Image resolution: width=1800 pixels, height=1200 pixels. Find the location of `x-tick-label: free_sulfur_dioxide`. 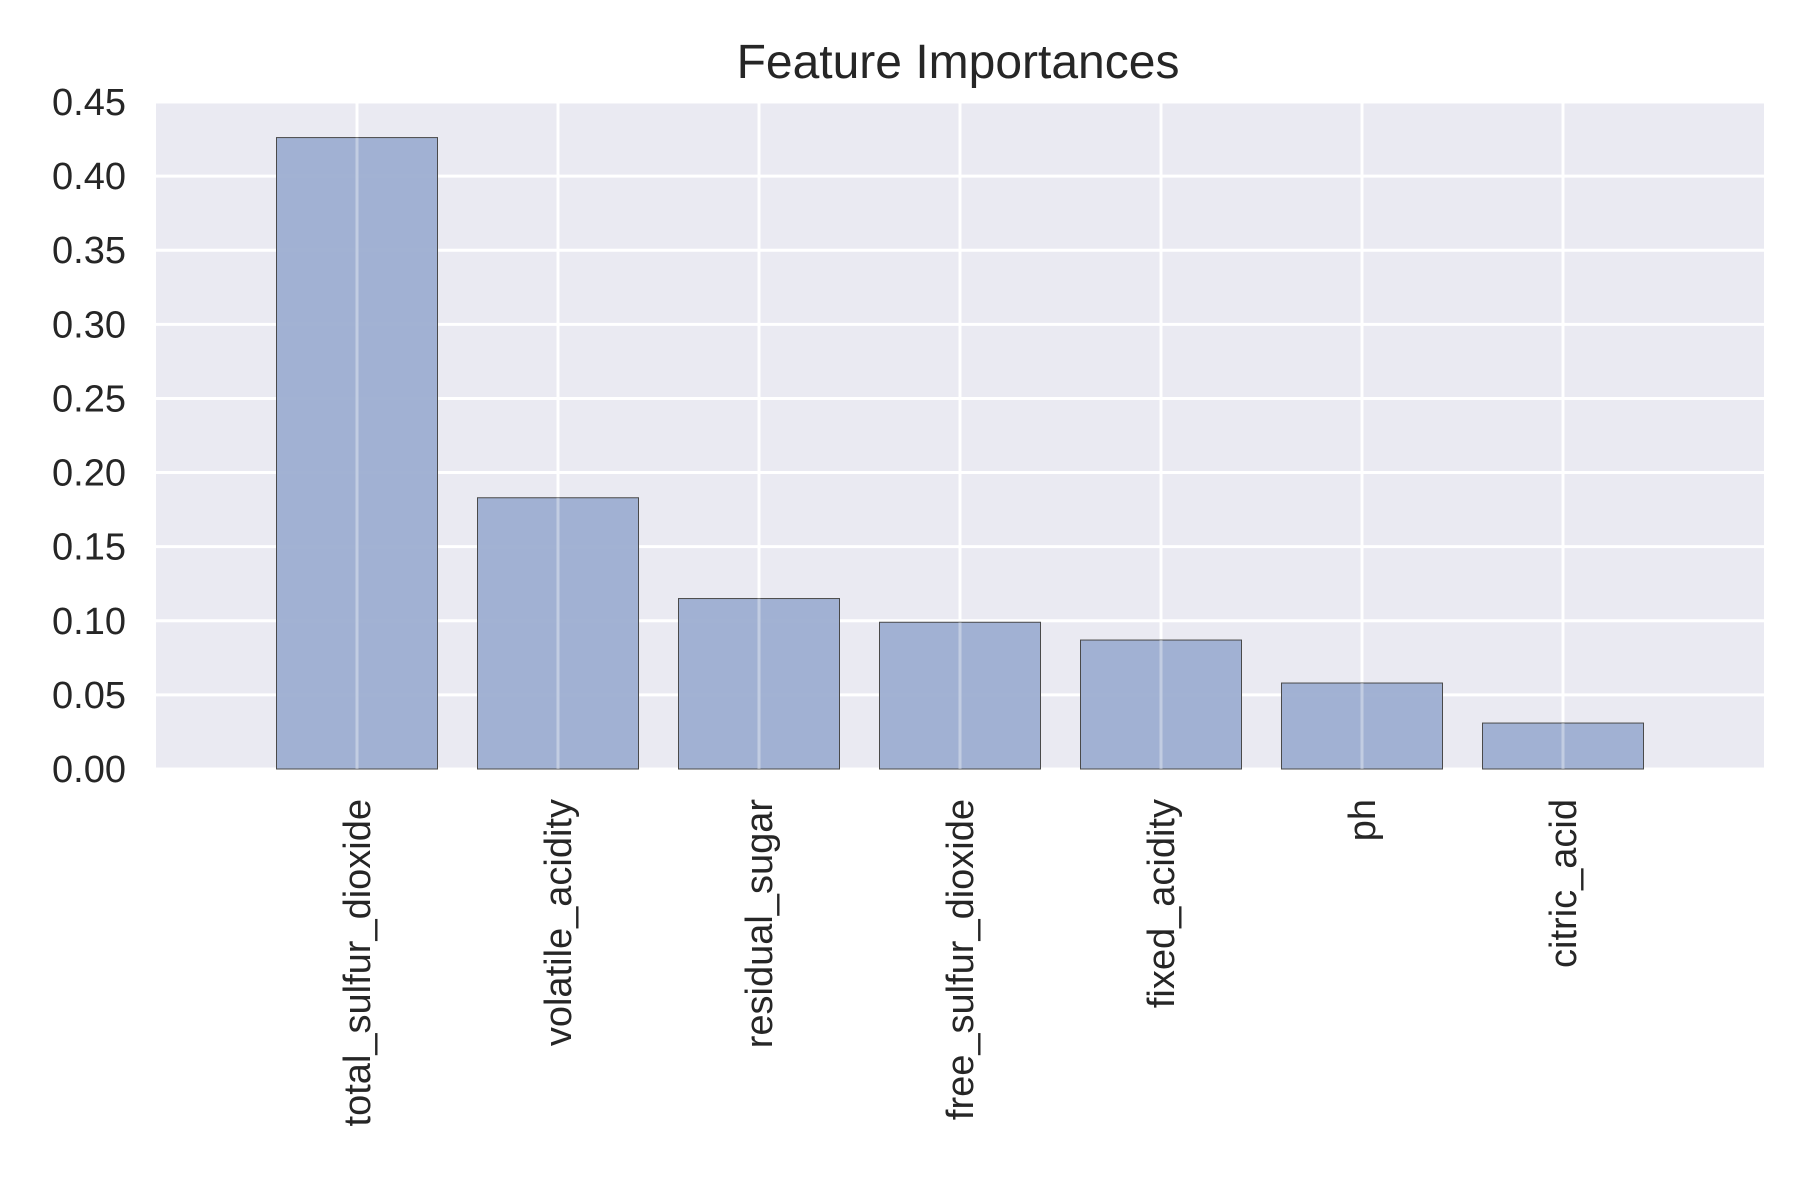

x-tick-label: free_sulfur_dioxide is located at coordinates (961, 959).